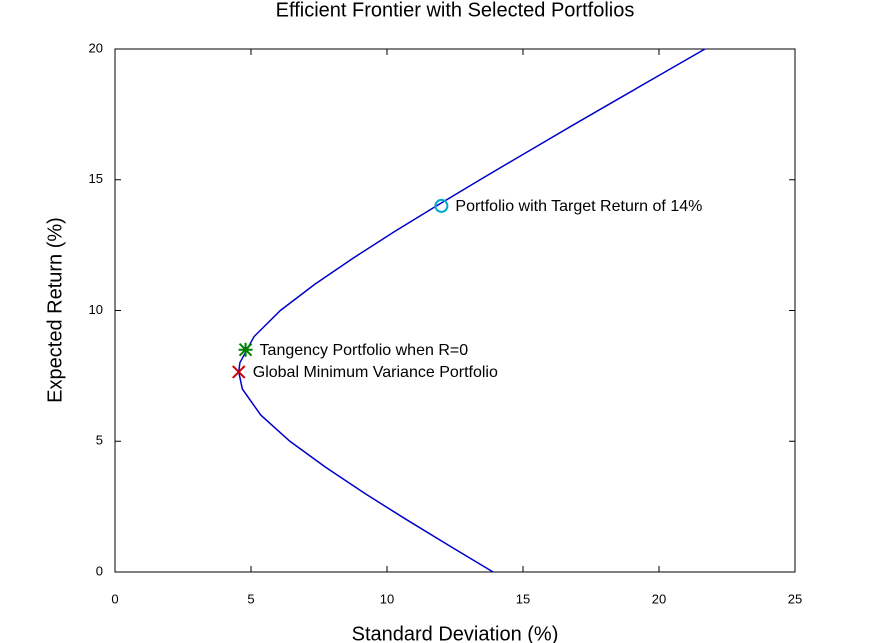  Describe the element at coordinates (523, 598) in the screenshot. I see `x-tick-label: 15` at that location.